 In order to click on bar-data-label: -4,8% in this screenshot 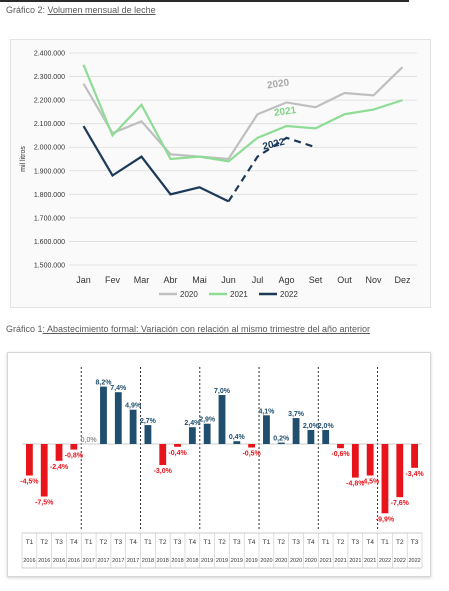, I will do `click(355, 484)`.